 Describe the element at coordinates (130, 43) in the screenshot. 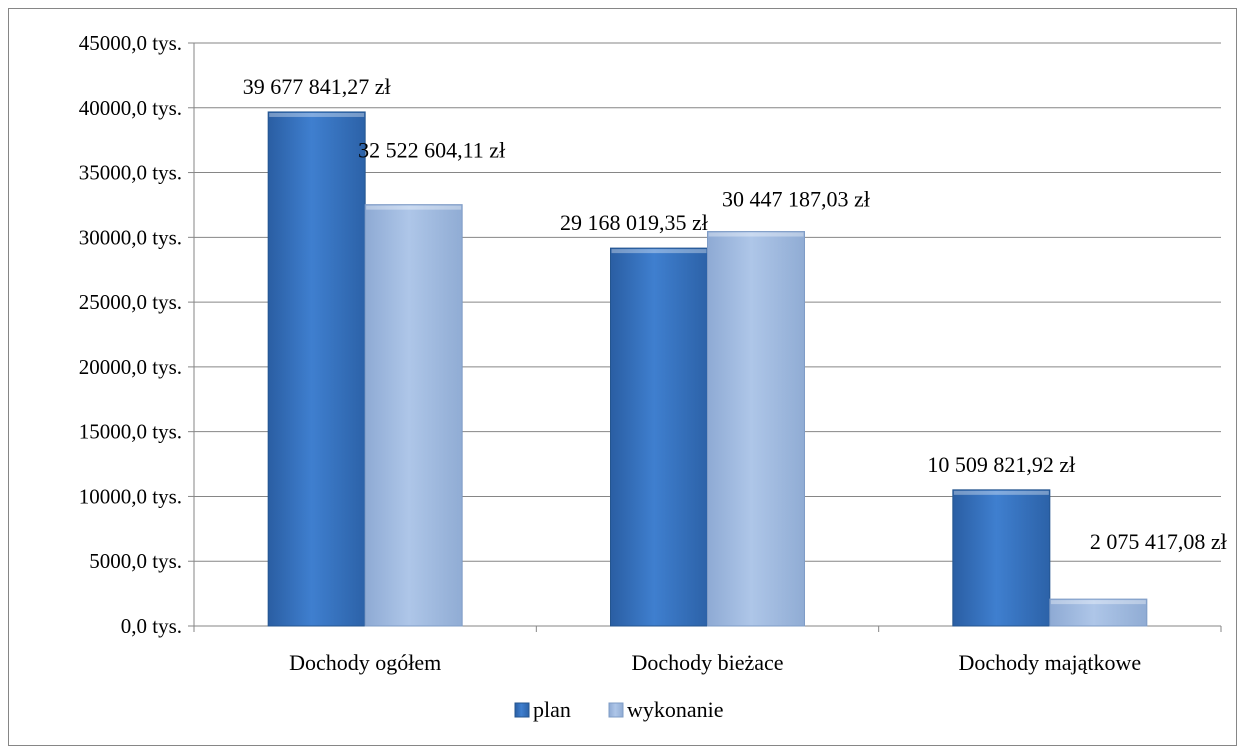

I see `y-tick-label: 45000,0 tys.` at that location.